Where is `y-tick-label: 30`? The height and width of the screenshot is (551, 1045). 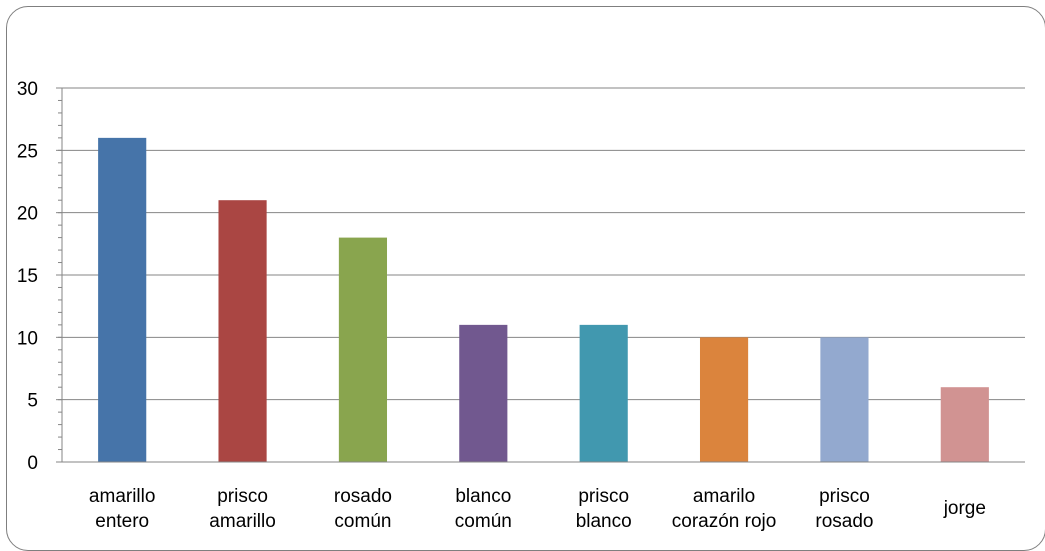 y-tick-label: 30 is located at coordinates (27, 89).